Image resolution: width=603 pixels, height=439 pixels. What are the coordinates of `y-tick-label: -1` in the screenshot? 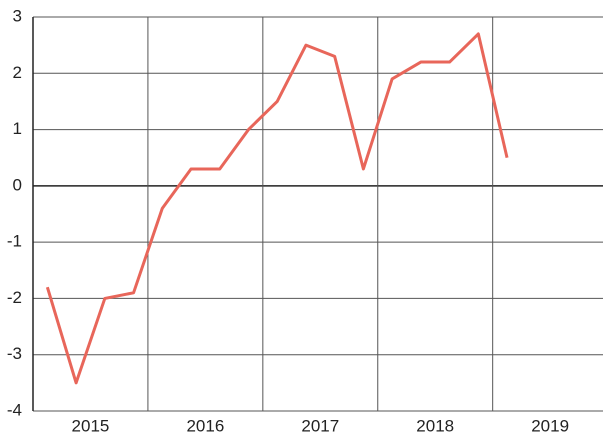 It's located at (14, 241).